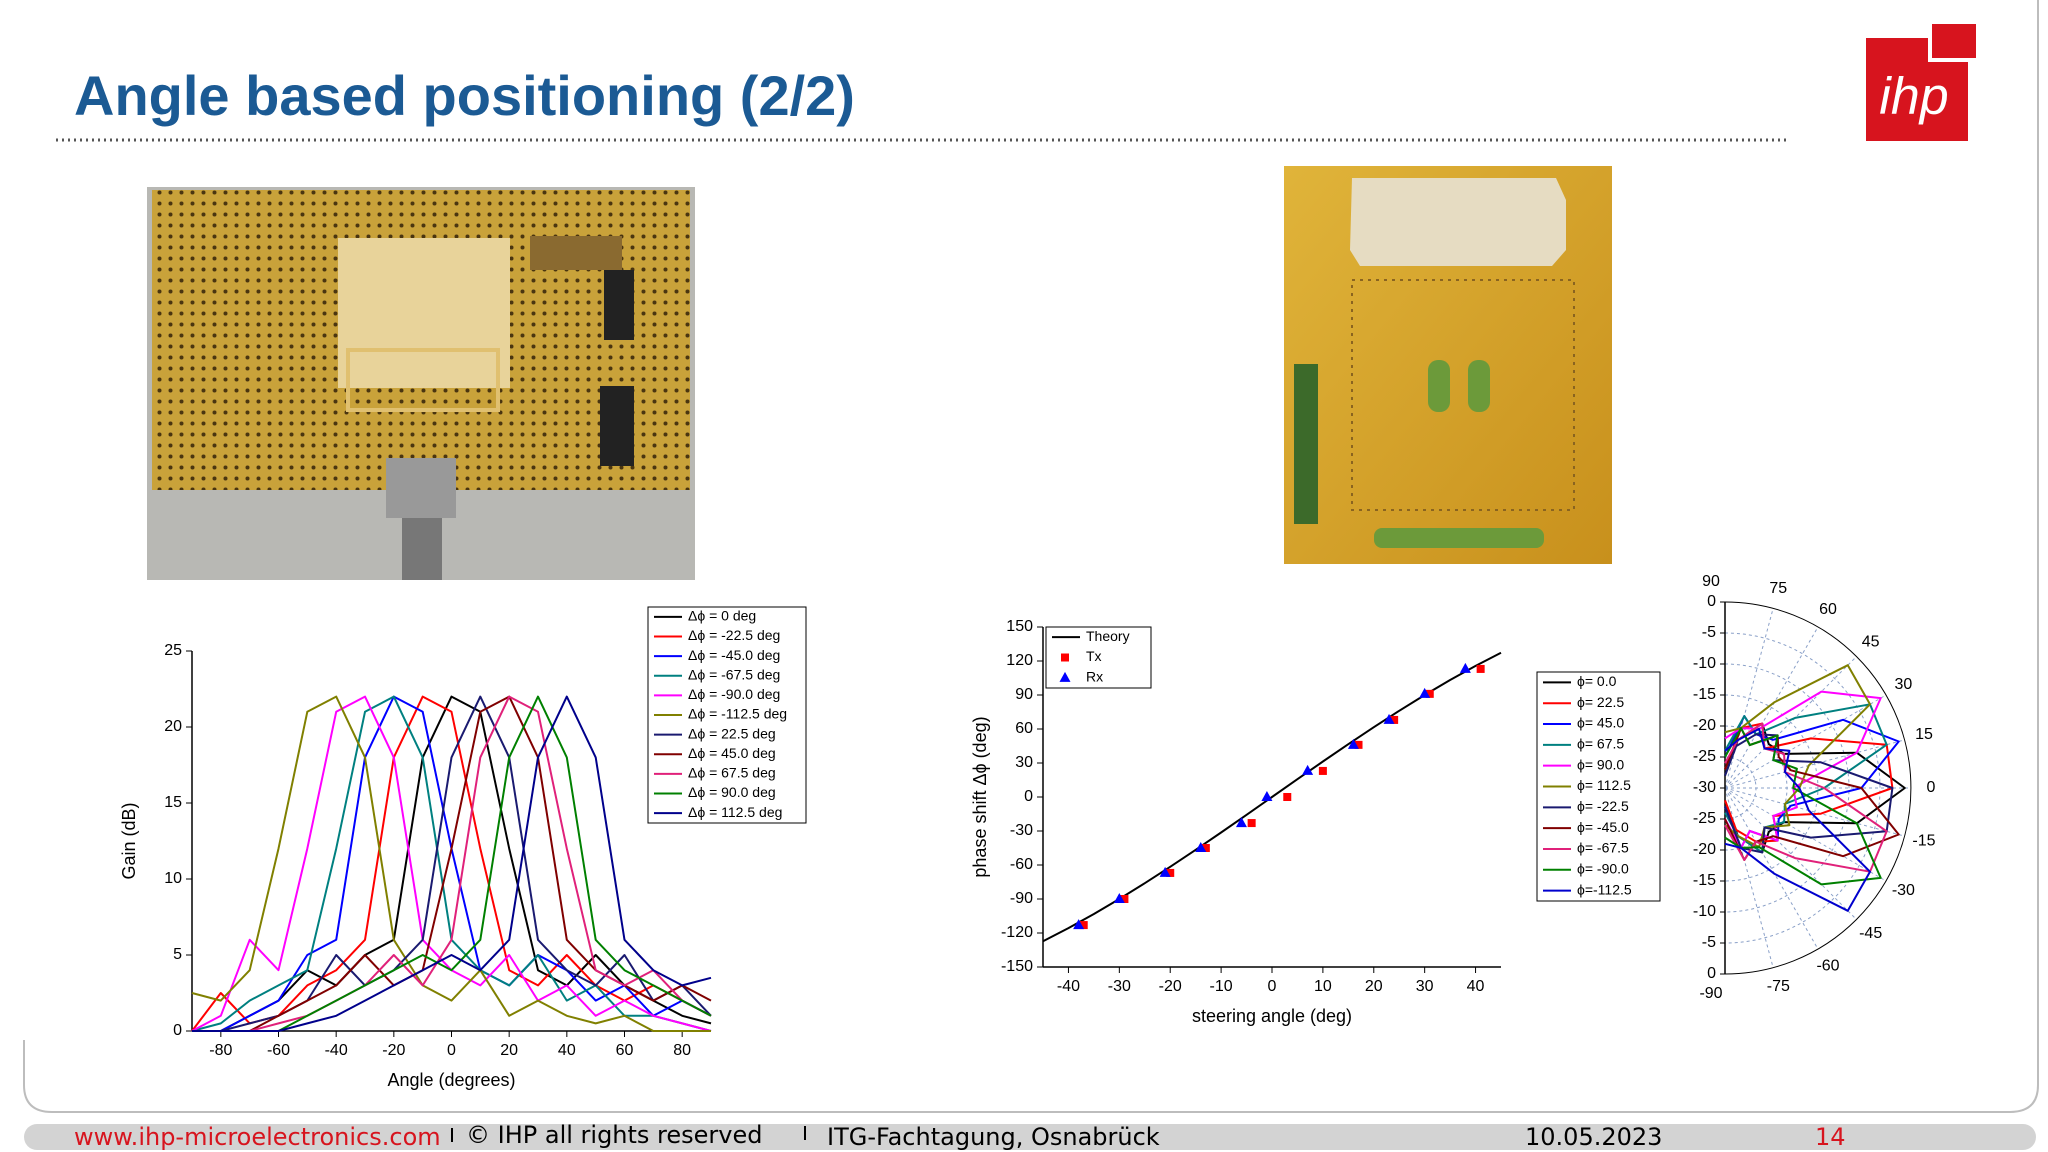  Describe the element at coordinates (1913, 97) in the screenshot. I see `logo-text: ihp` at that location.